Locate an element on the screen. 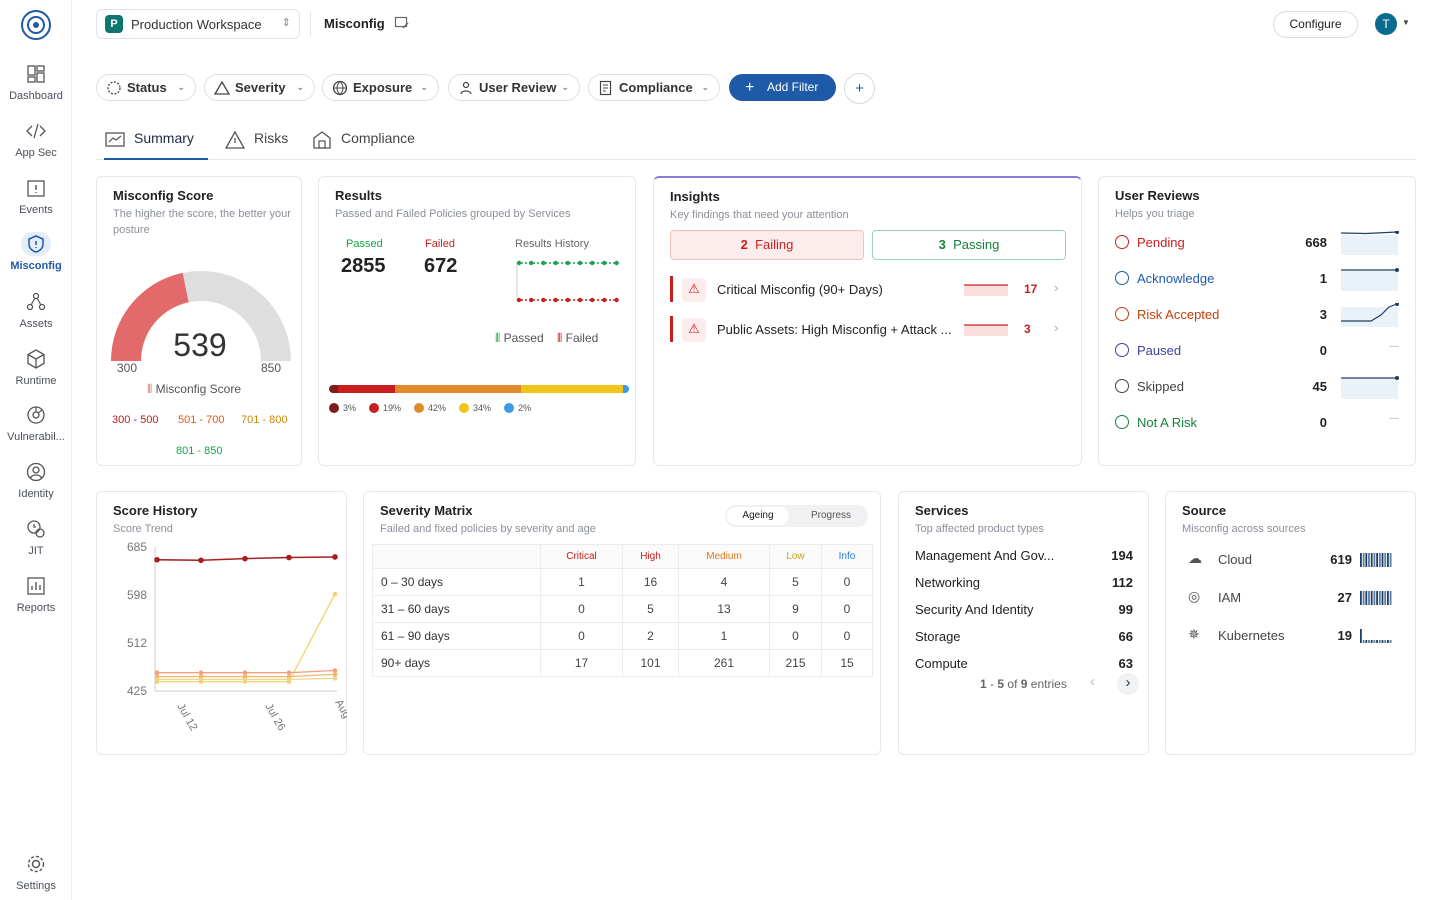 The height and width of the screenshot is (900, 1440). table-row: 0 – 30 days 1 16 4 5 0 is located at coordinates (622, 582).